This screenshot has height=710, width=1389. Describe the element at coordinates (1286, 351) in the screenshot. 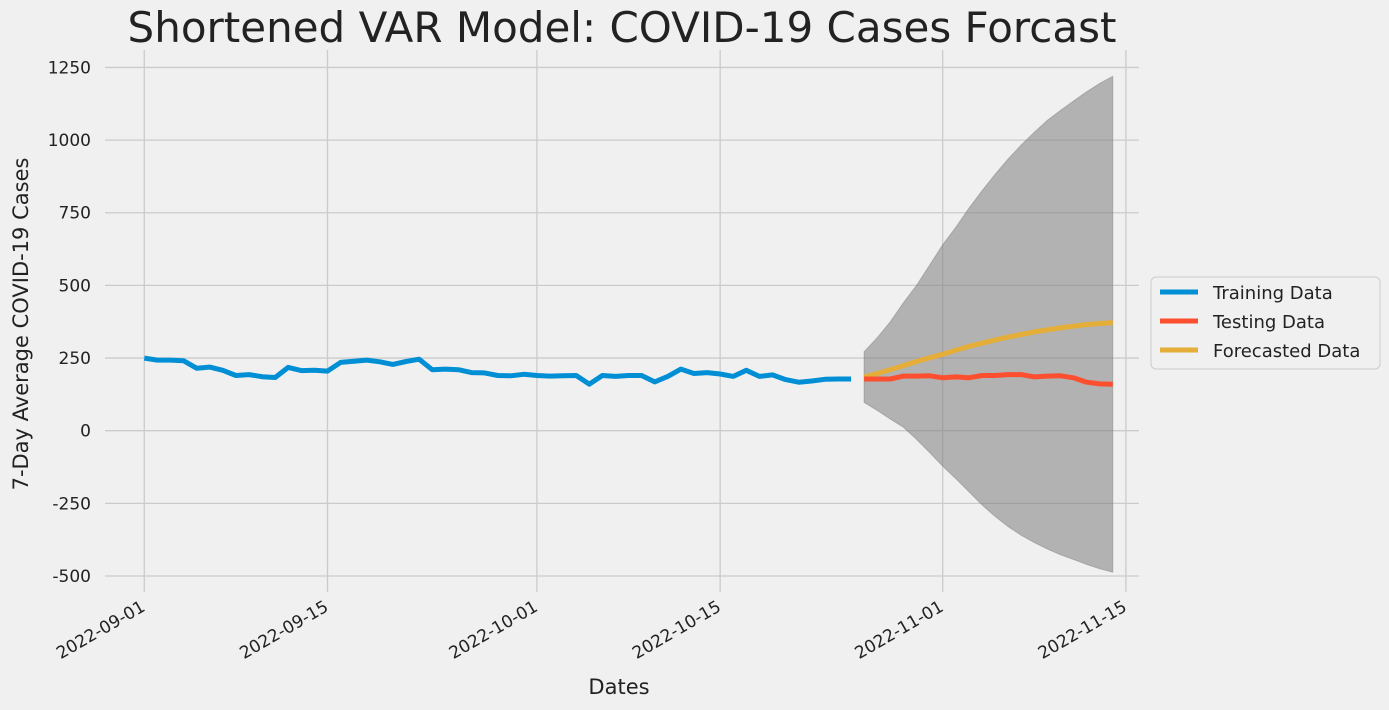

I see `legend-label-forecasted-data: Forecasted Data` at that location.